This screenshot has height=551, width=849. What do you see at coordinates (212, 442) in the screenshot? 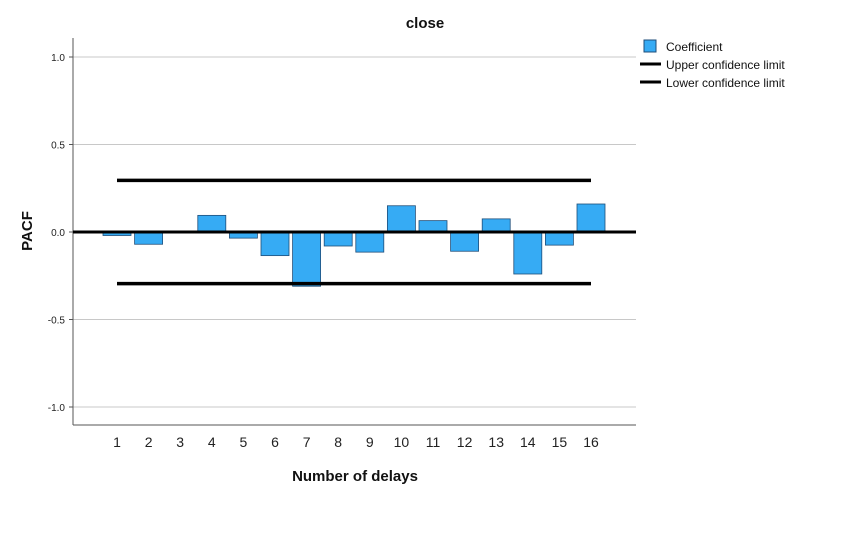
I see `x-tick-label-4: 4` at bounding box center [212, 442].